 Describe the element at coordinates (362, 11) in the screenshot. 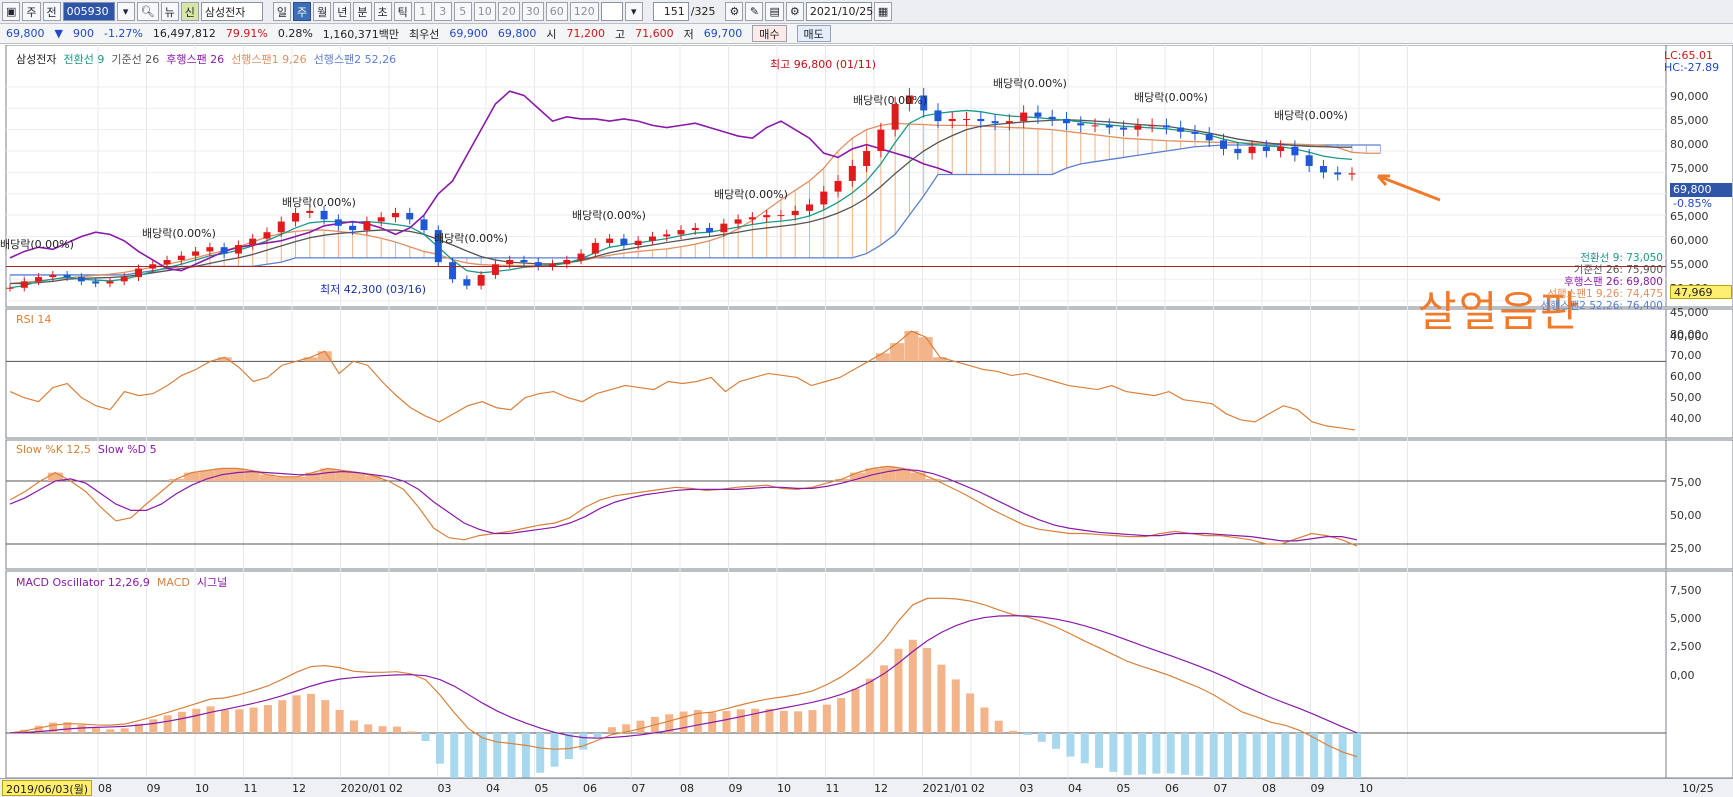

I see `period-minute-button: 분` at that location.